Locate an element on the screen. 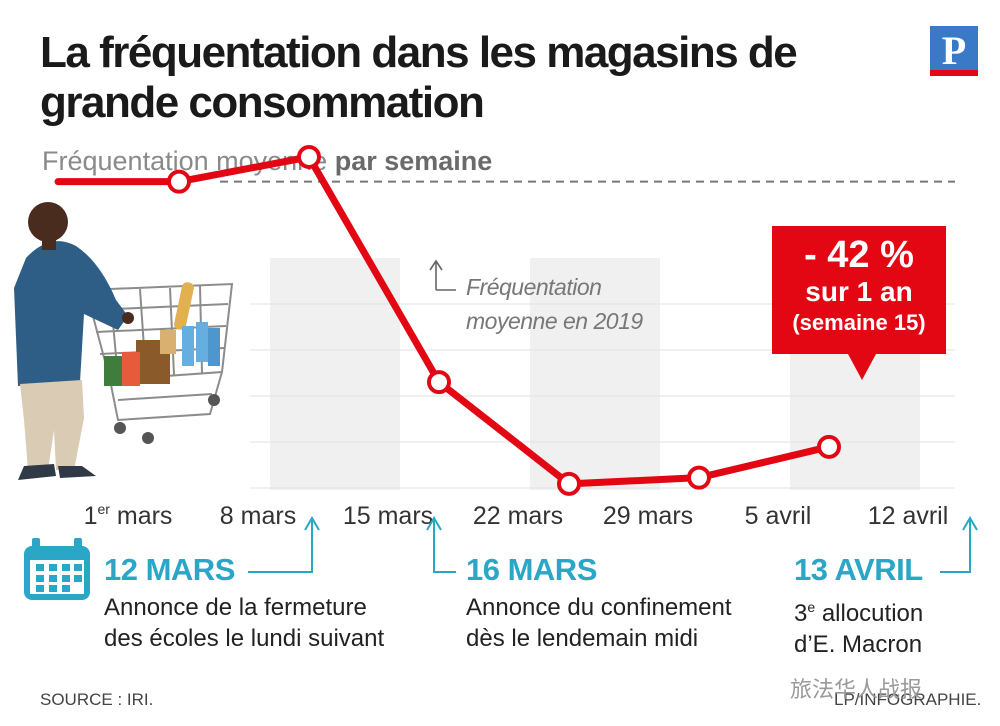  change-callout: - 42 % sur 1 an (semaine 15) is located at coordinates (859, 303).